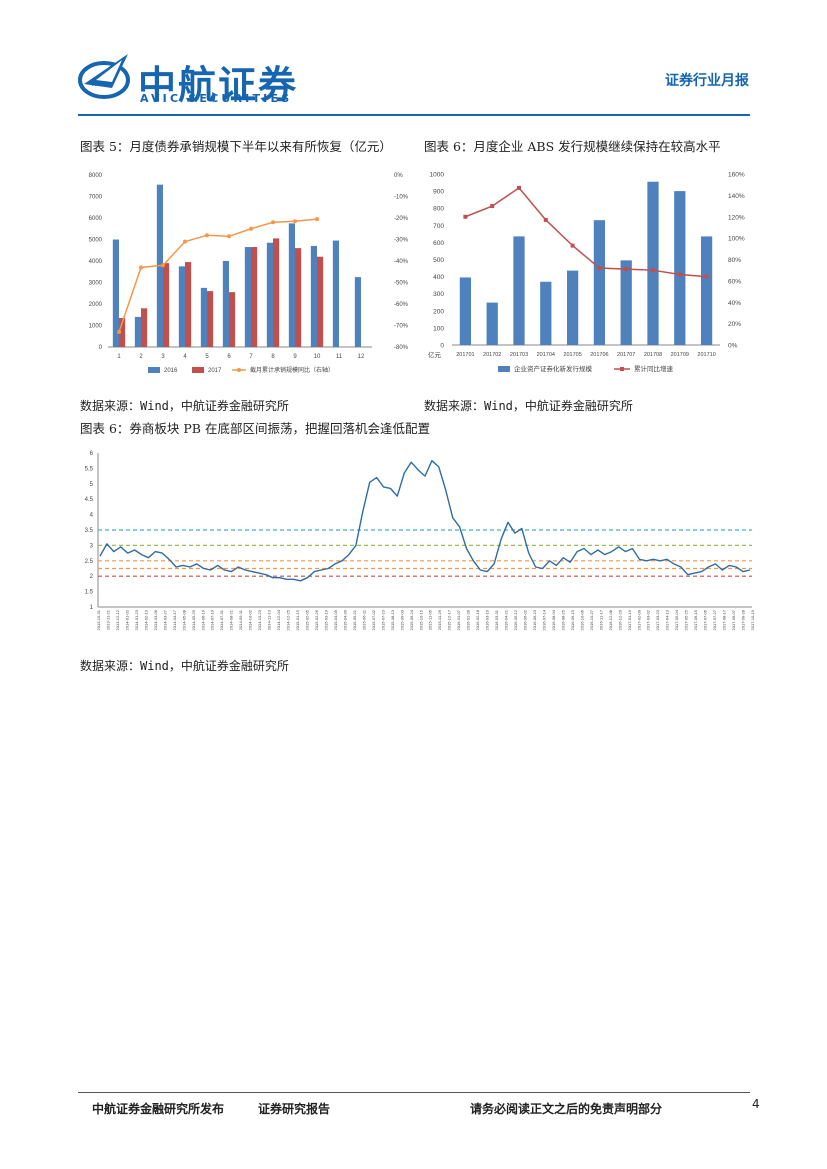 Image resolution: width=827 pixels, height=1169 pixels. What do you see at coordinates (96, 219) in the screenshot?
I see `y-tick-label: 6000` at bounding box center [96, 219].